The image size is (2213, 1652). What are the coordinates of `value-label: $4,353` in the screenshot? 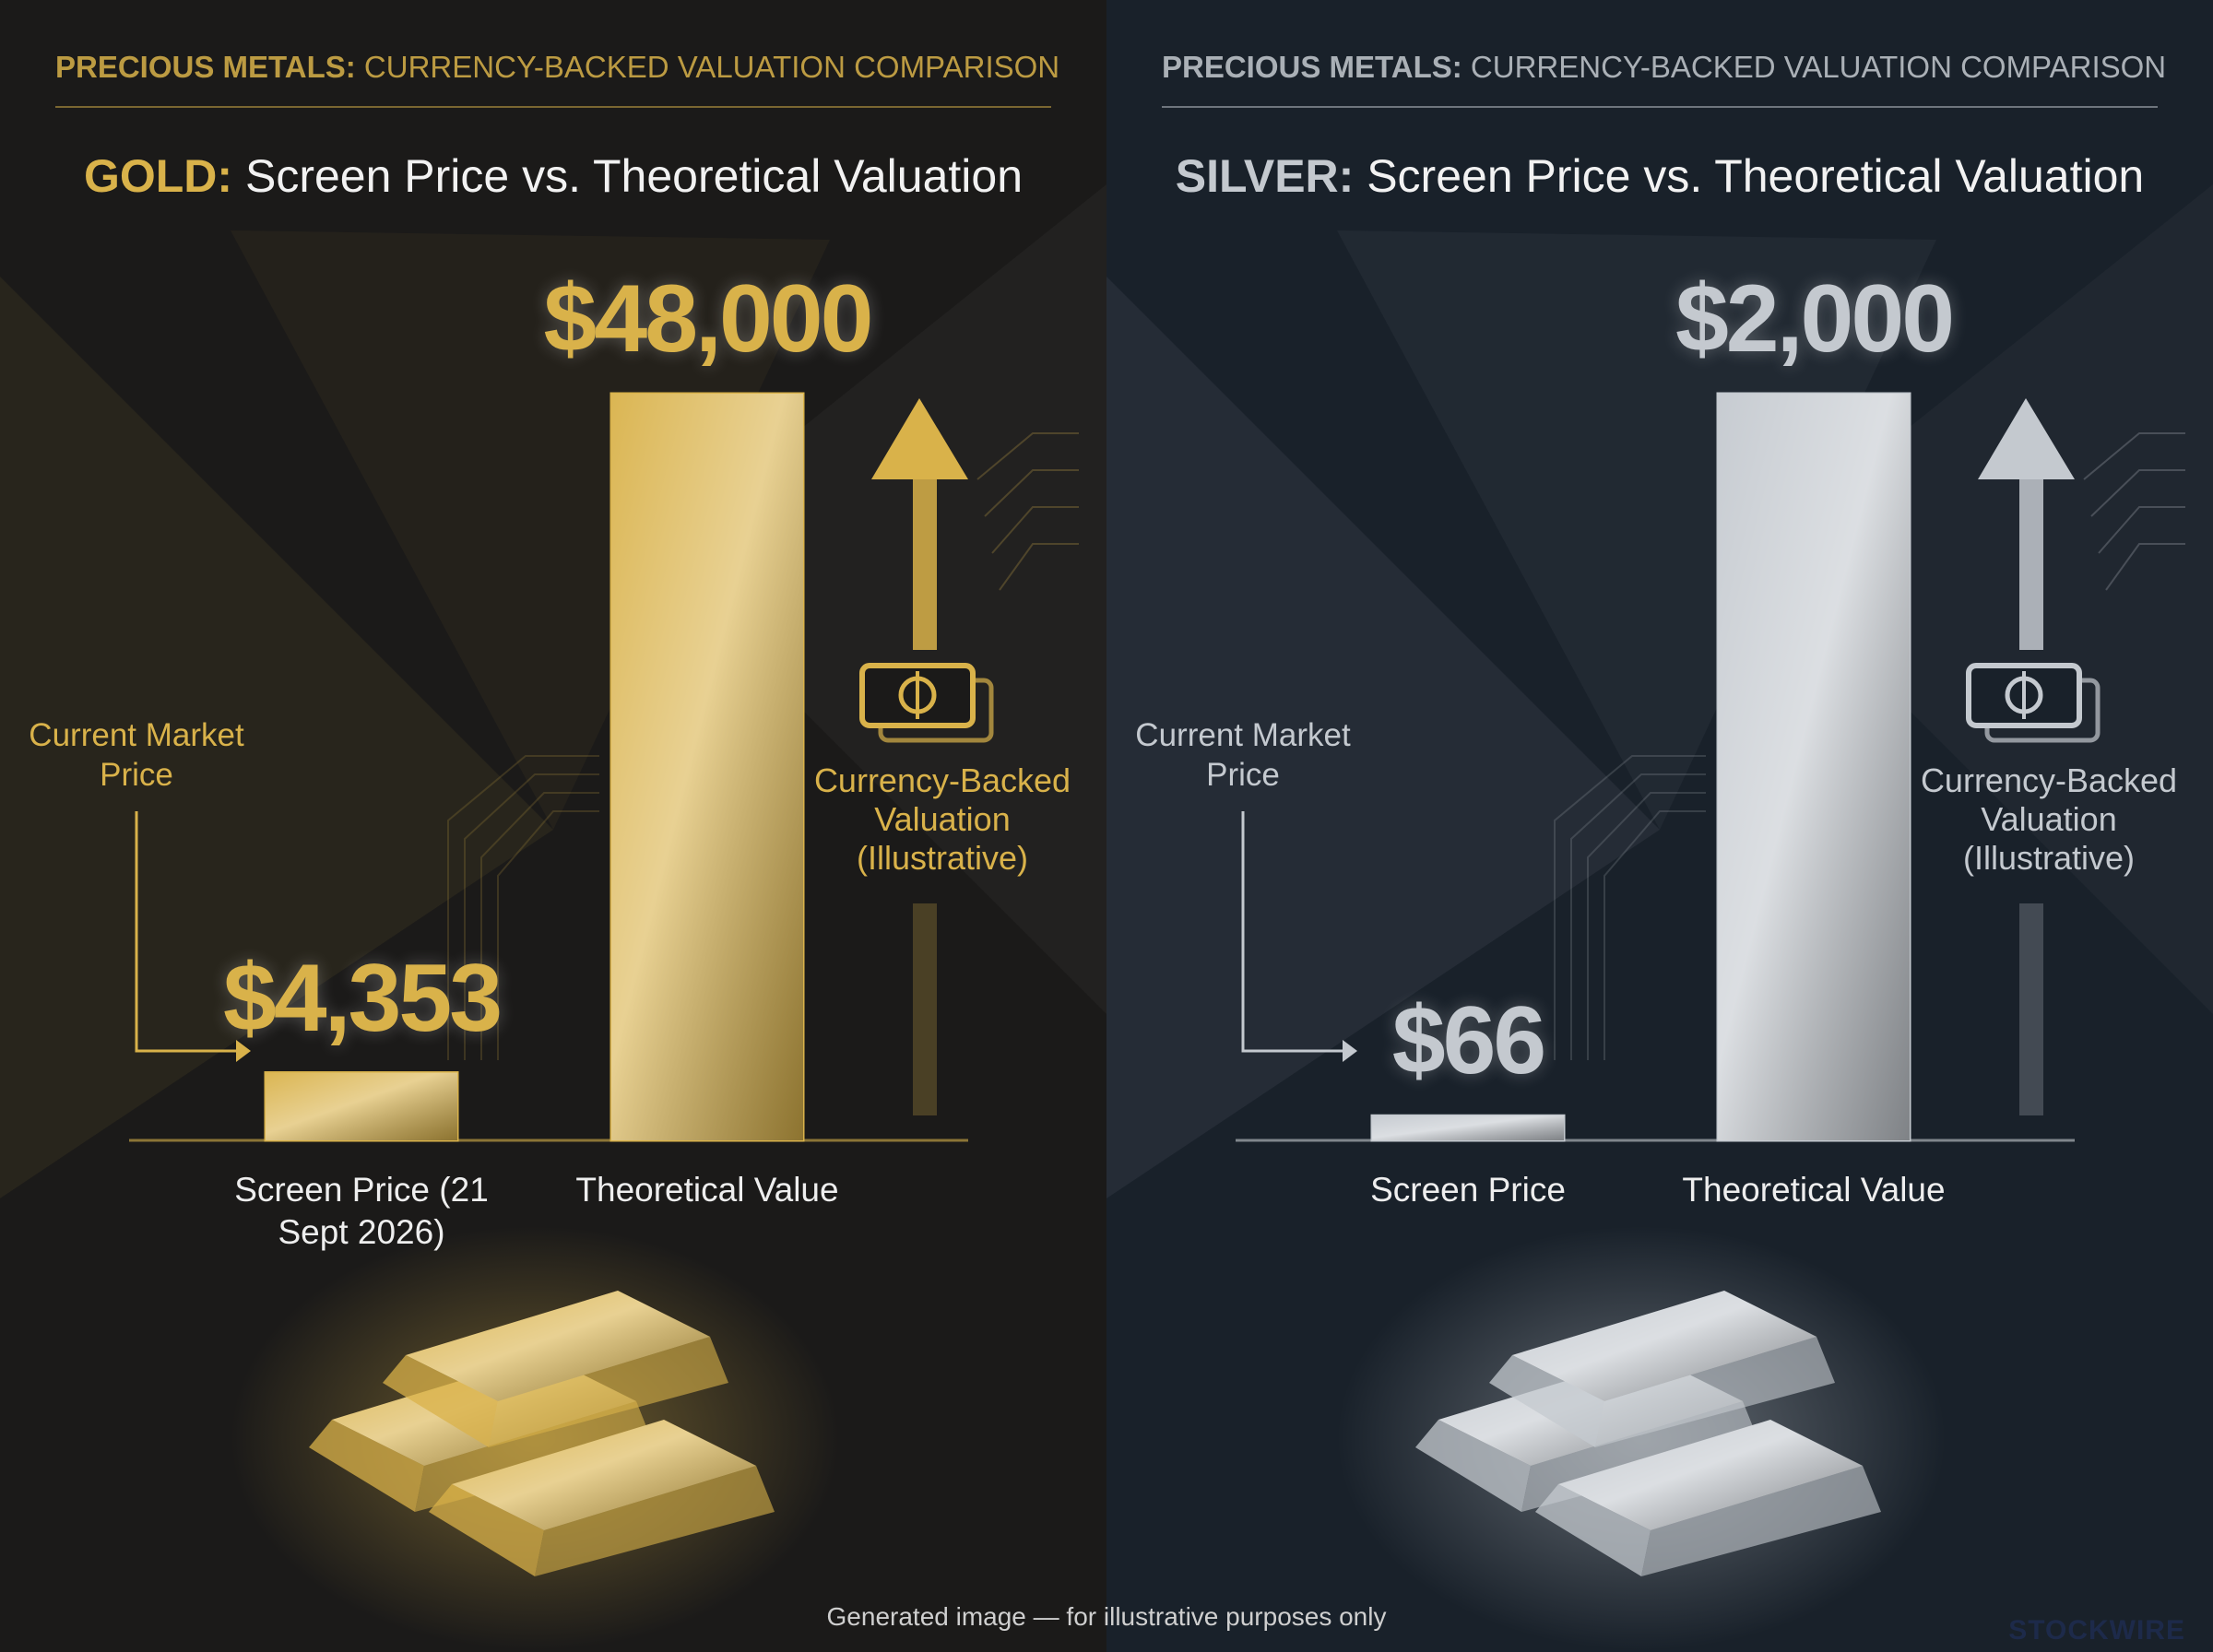 It's located at (362, 998).